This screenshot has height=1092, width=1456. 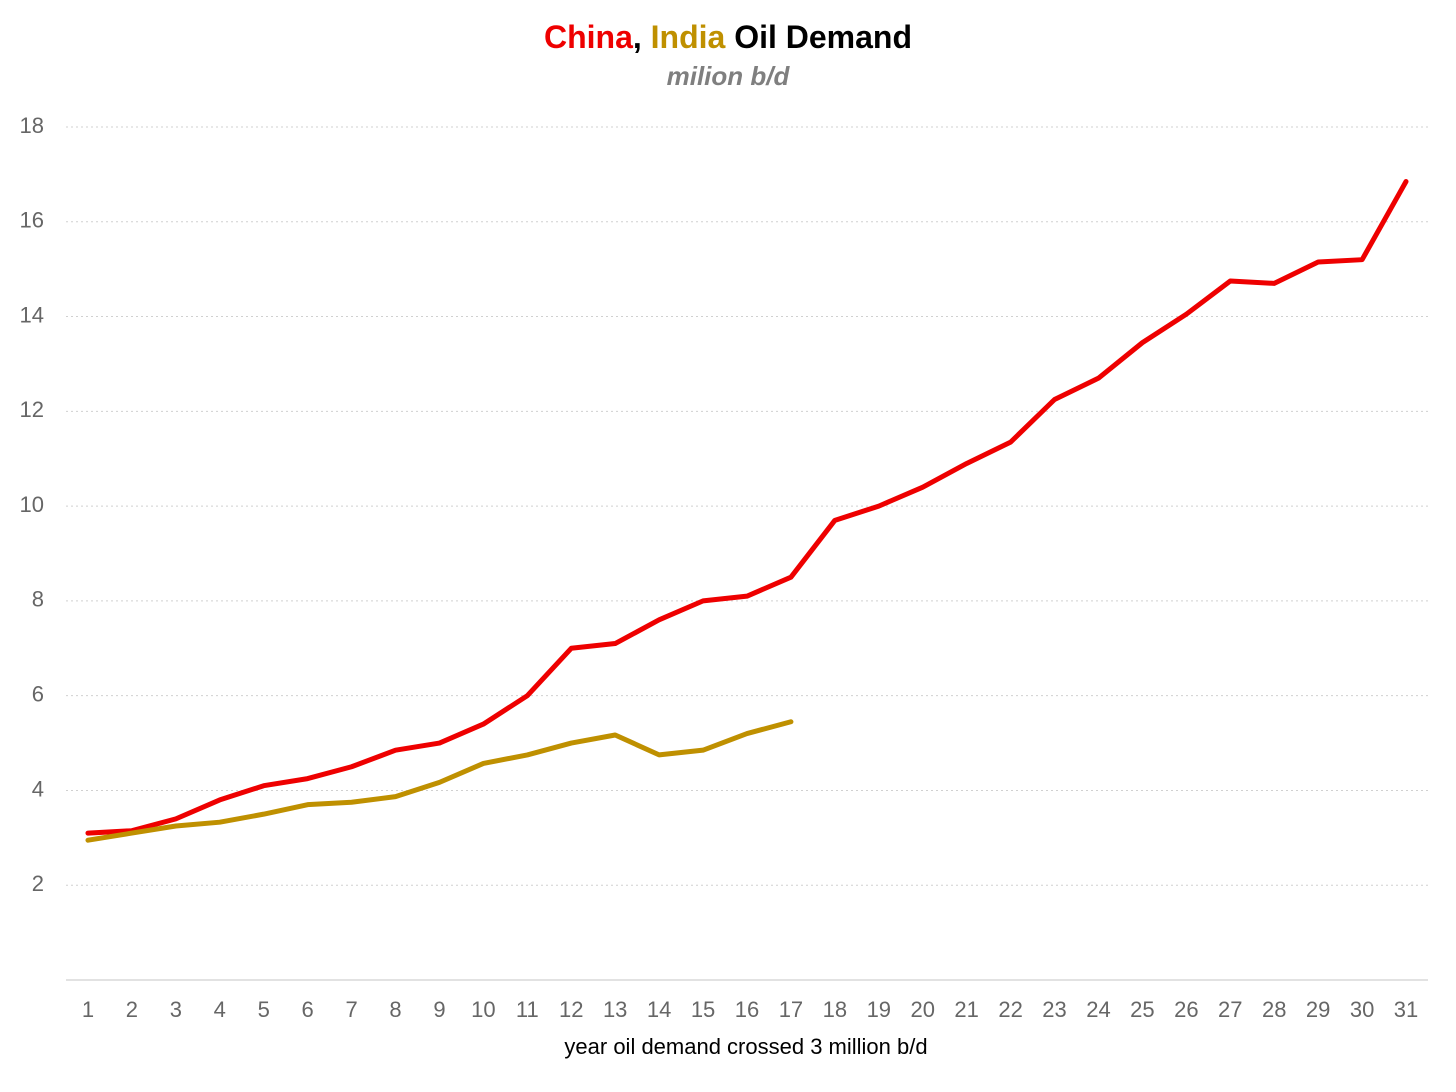 What do you see at coordinates (38, 599) in the screenshot?
I see `y-tick-label: 8` at bounding box center [38, 599].